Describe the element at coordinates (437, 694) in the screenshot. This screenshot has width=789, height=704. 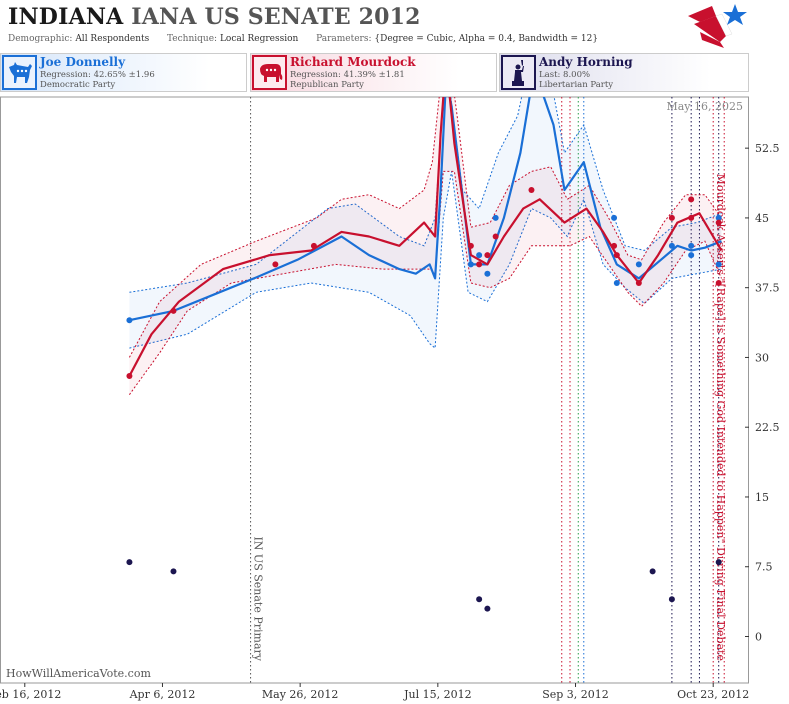
I see `x-tick-label: Jul 15, 2012` at that location.